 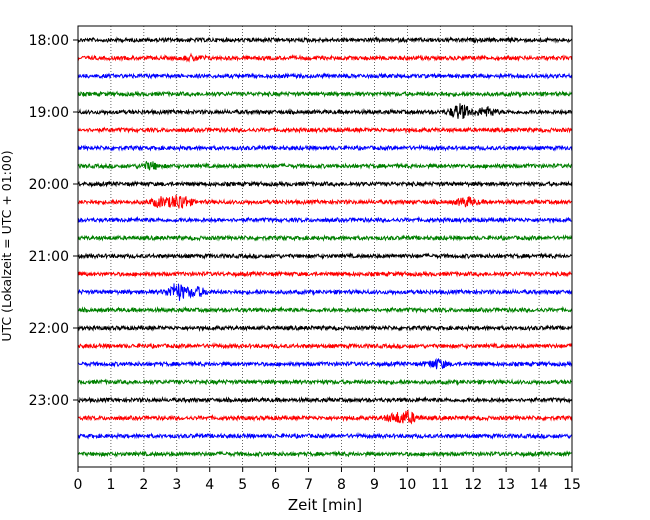 I want to click on x-axis-ticks: 0 1 2 3 4 5 6 7 8 9 10 11 12 13 14 15, so click(x=327, y=480).